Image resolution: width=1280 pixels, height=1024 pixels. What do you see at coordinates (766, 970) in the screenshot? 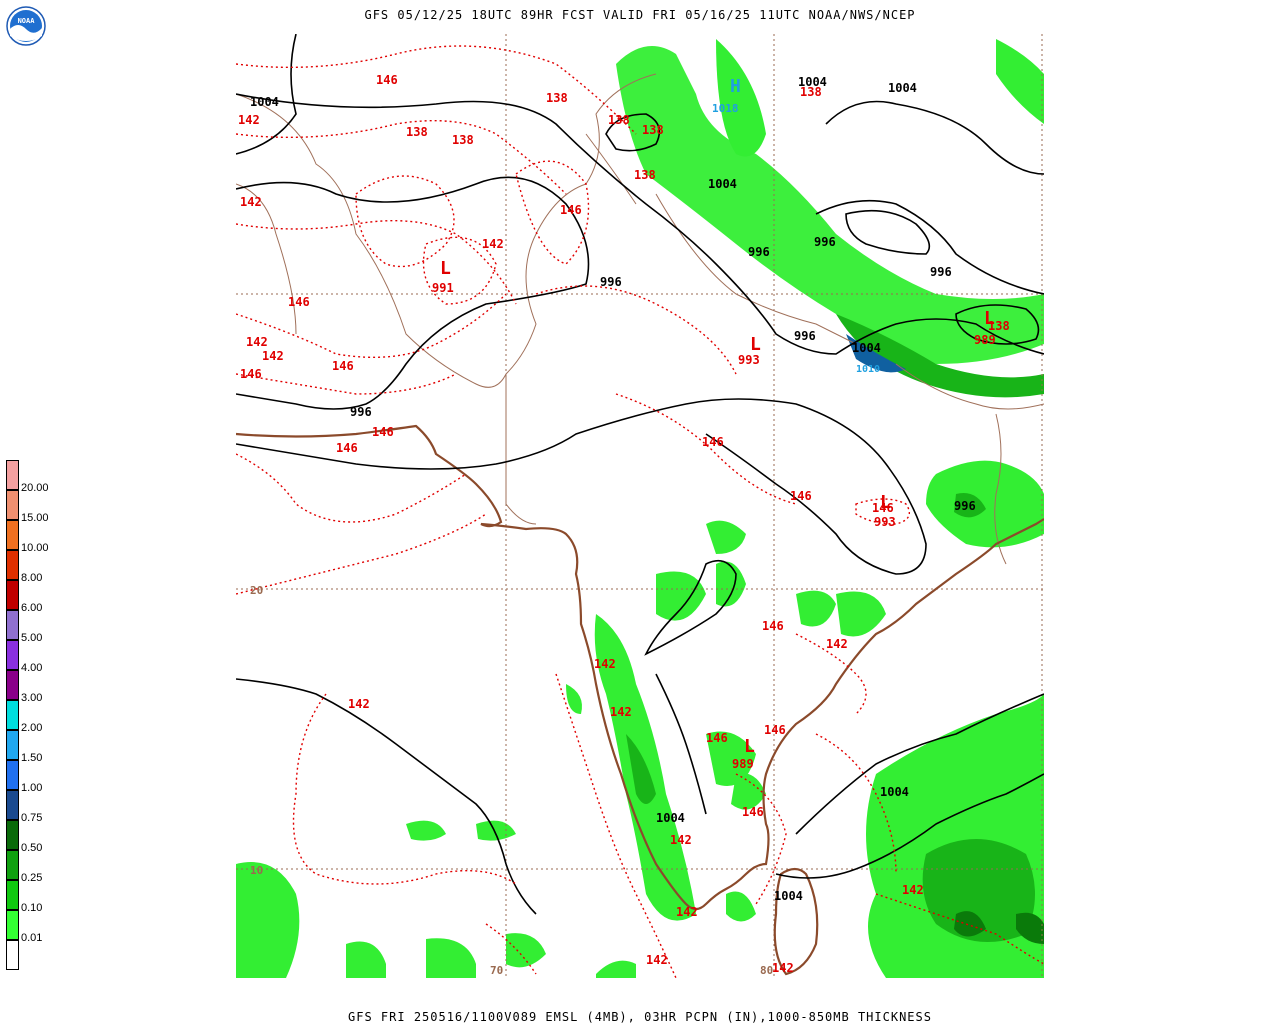
I see `lon-label-80: 80` at bounding box center [766, 970].